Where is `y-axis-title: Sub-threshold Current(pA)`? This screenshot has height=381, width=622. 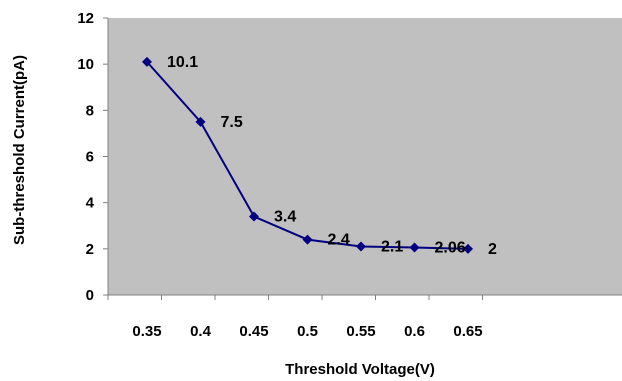
y-axis-title: Sub-threshold Current(pA) is located at coordinates (19, 150).